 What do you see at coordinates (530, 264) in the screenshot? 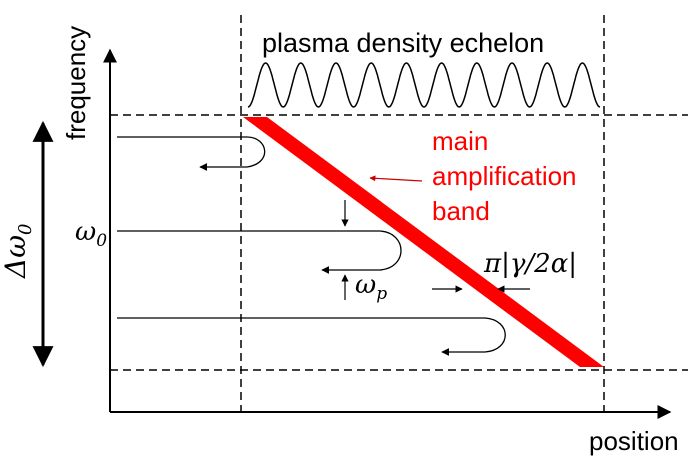
I see `band-width-label: π|γ/2α|` at bounding box center [530, 264].